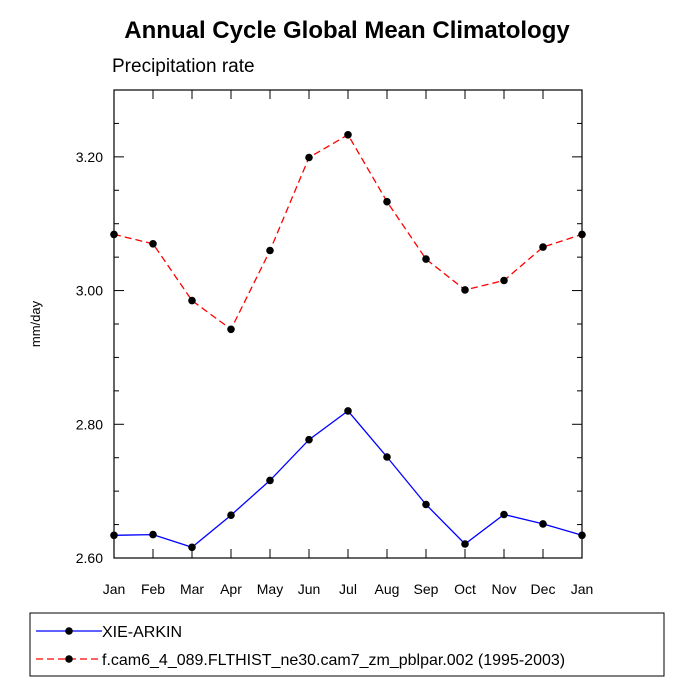 The width and height of the screenshot is (694, 694). Describe the element at coordinates (543, 589) in the screenshot. I see `x-tick-label: Dec` at that location.